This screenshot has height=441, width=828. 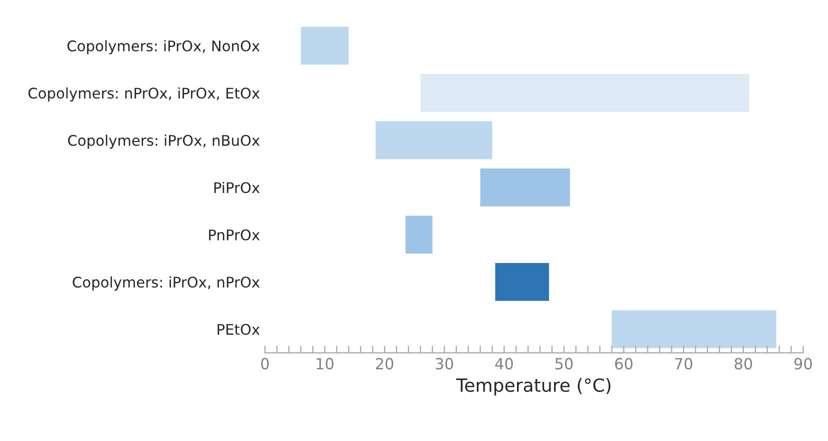 What do you see at coordinates (237, 188) in the screenshot?
I see `y-tick-label: PiPrOx` at bounding box center [237, 188].